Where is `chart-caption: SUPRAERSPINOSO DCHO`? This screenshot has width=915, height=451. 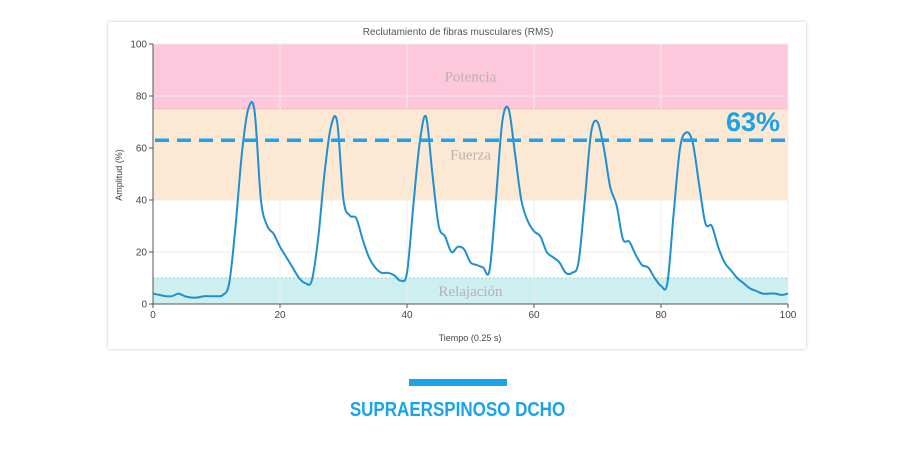 chart-caption: SUPRAERSPINOSO DCHO is located at coordinates (457, 410).